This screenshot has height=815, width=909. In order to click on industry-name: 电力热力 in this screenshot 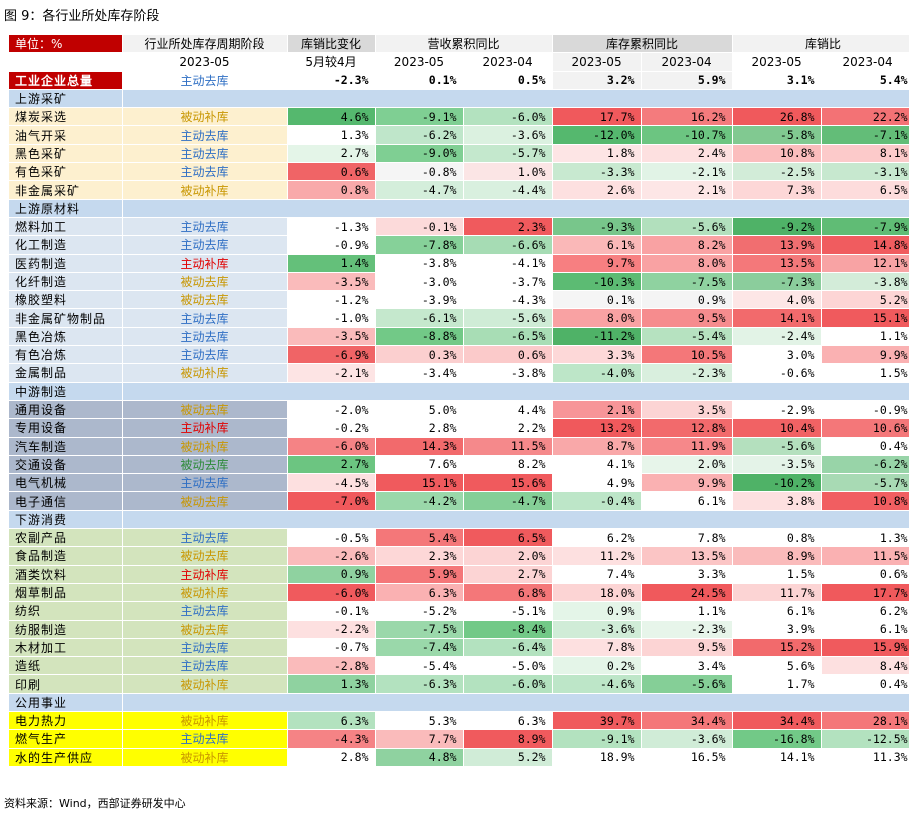, I will do `click(66, 721)`.